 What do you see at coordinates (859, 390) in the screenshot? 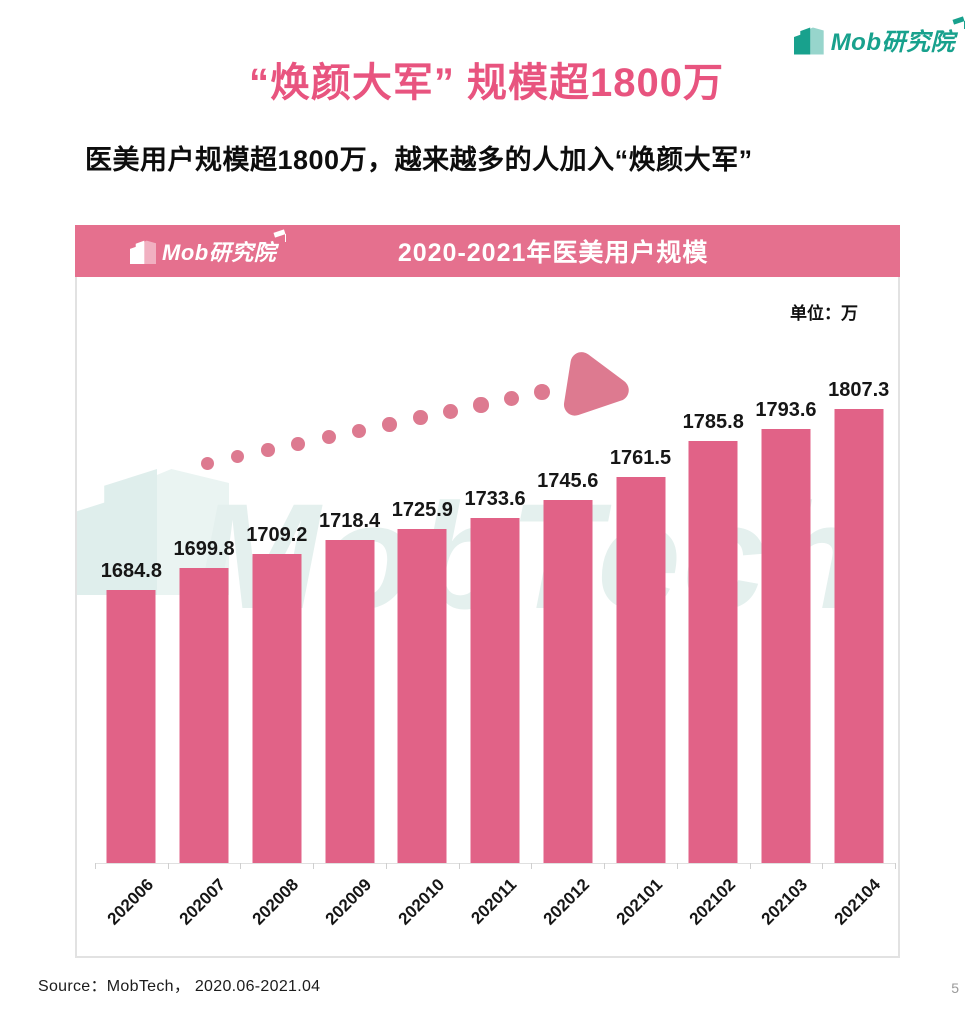
I see `bar-value-label: 1807.3` at bounding box center [859, 390].